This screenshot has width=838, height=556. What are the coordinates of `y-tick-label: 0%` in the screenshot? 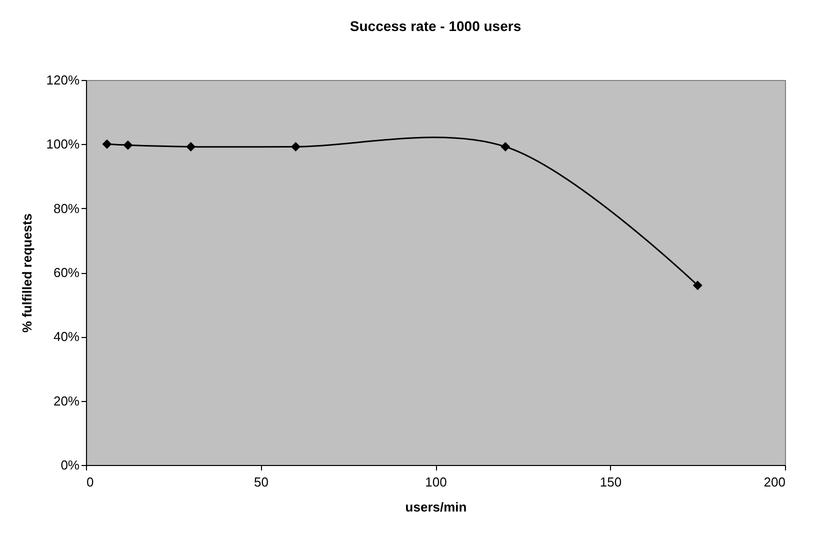 It's located at (70, 465).